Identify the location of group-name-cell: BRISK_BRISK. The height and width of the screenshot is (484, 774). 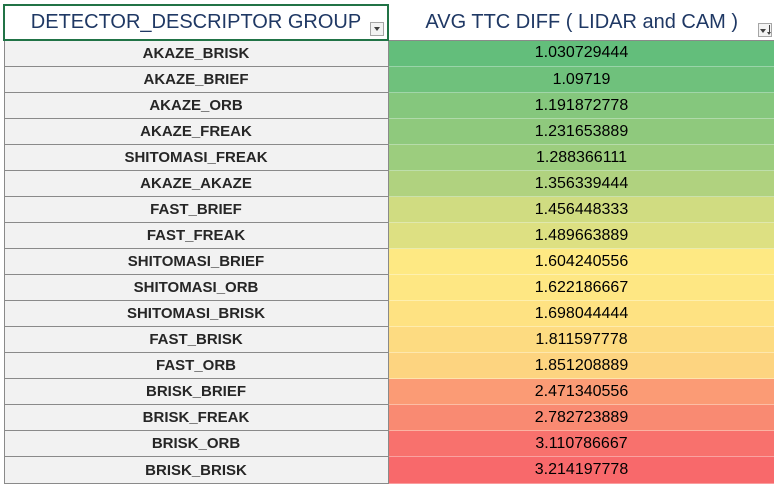
(196, 470).